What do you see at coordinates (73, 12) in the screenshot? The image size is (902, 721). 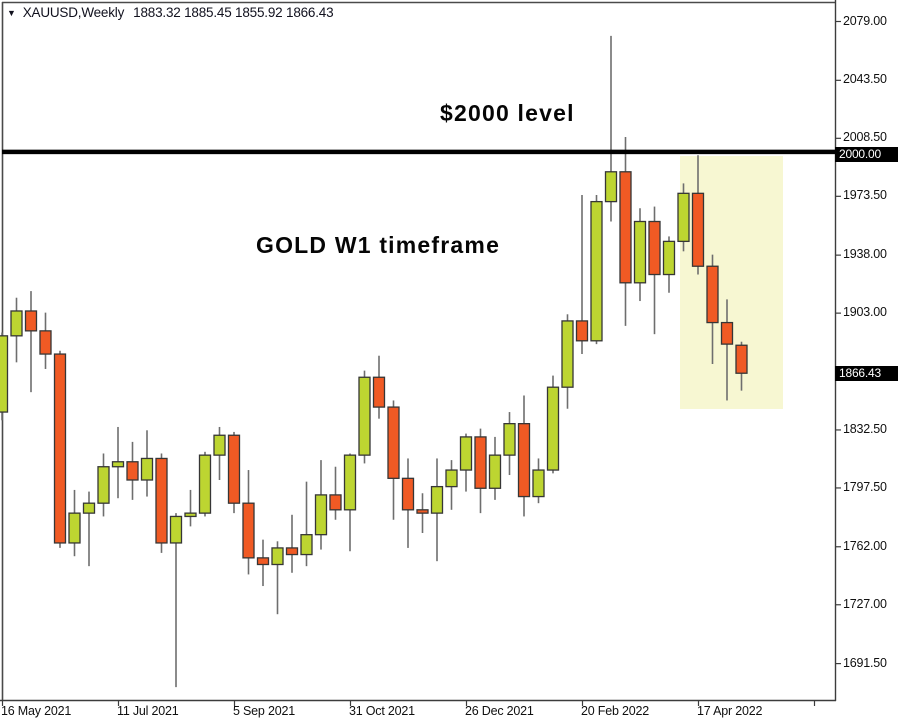 I see `symbol-timeframe-label: XAUUSD,Weekly` at bounding box center [73, 12].